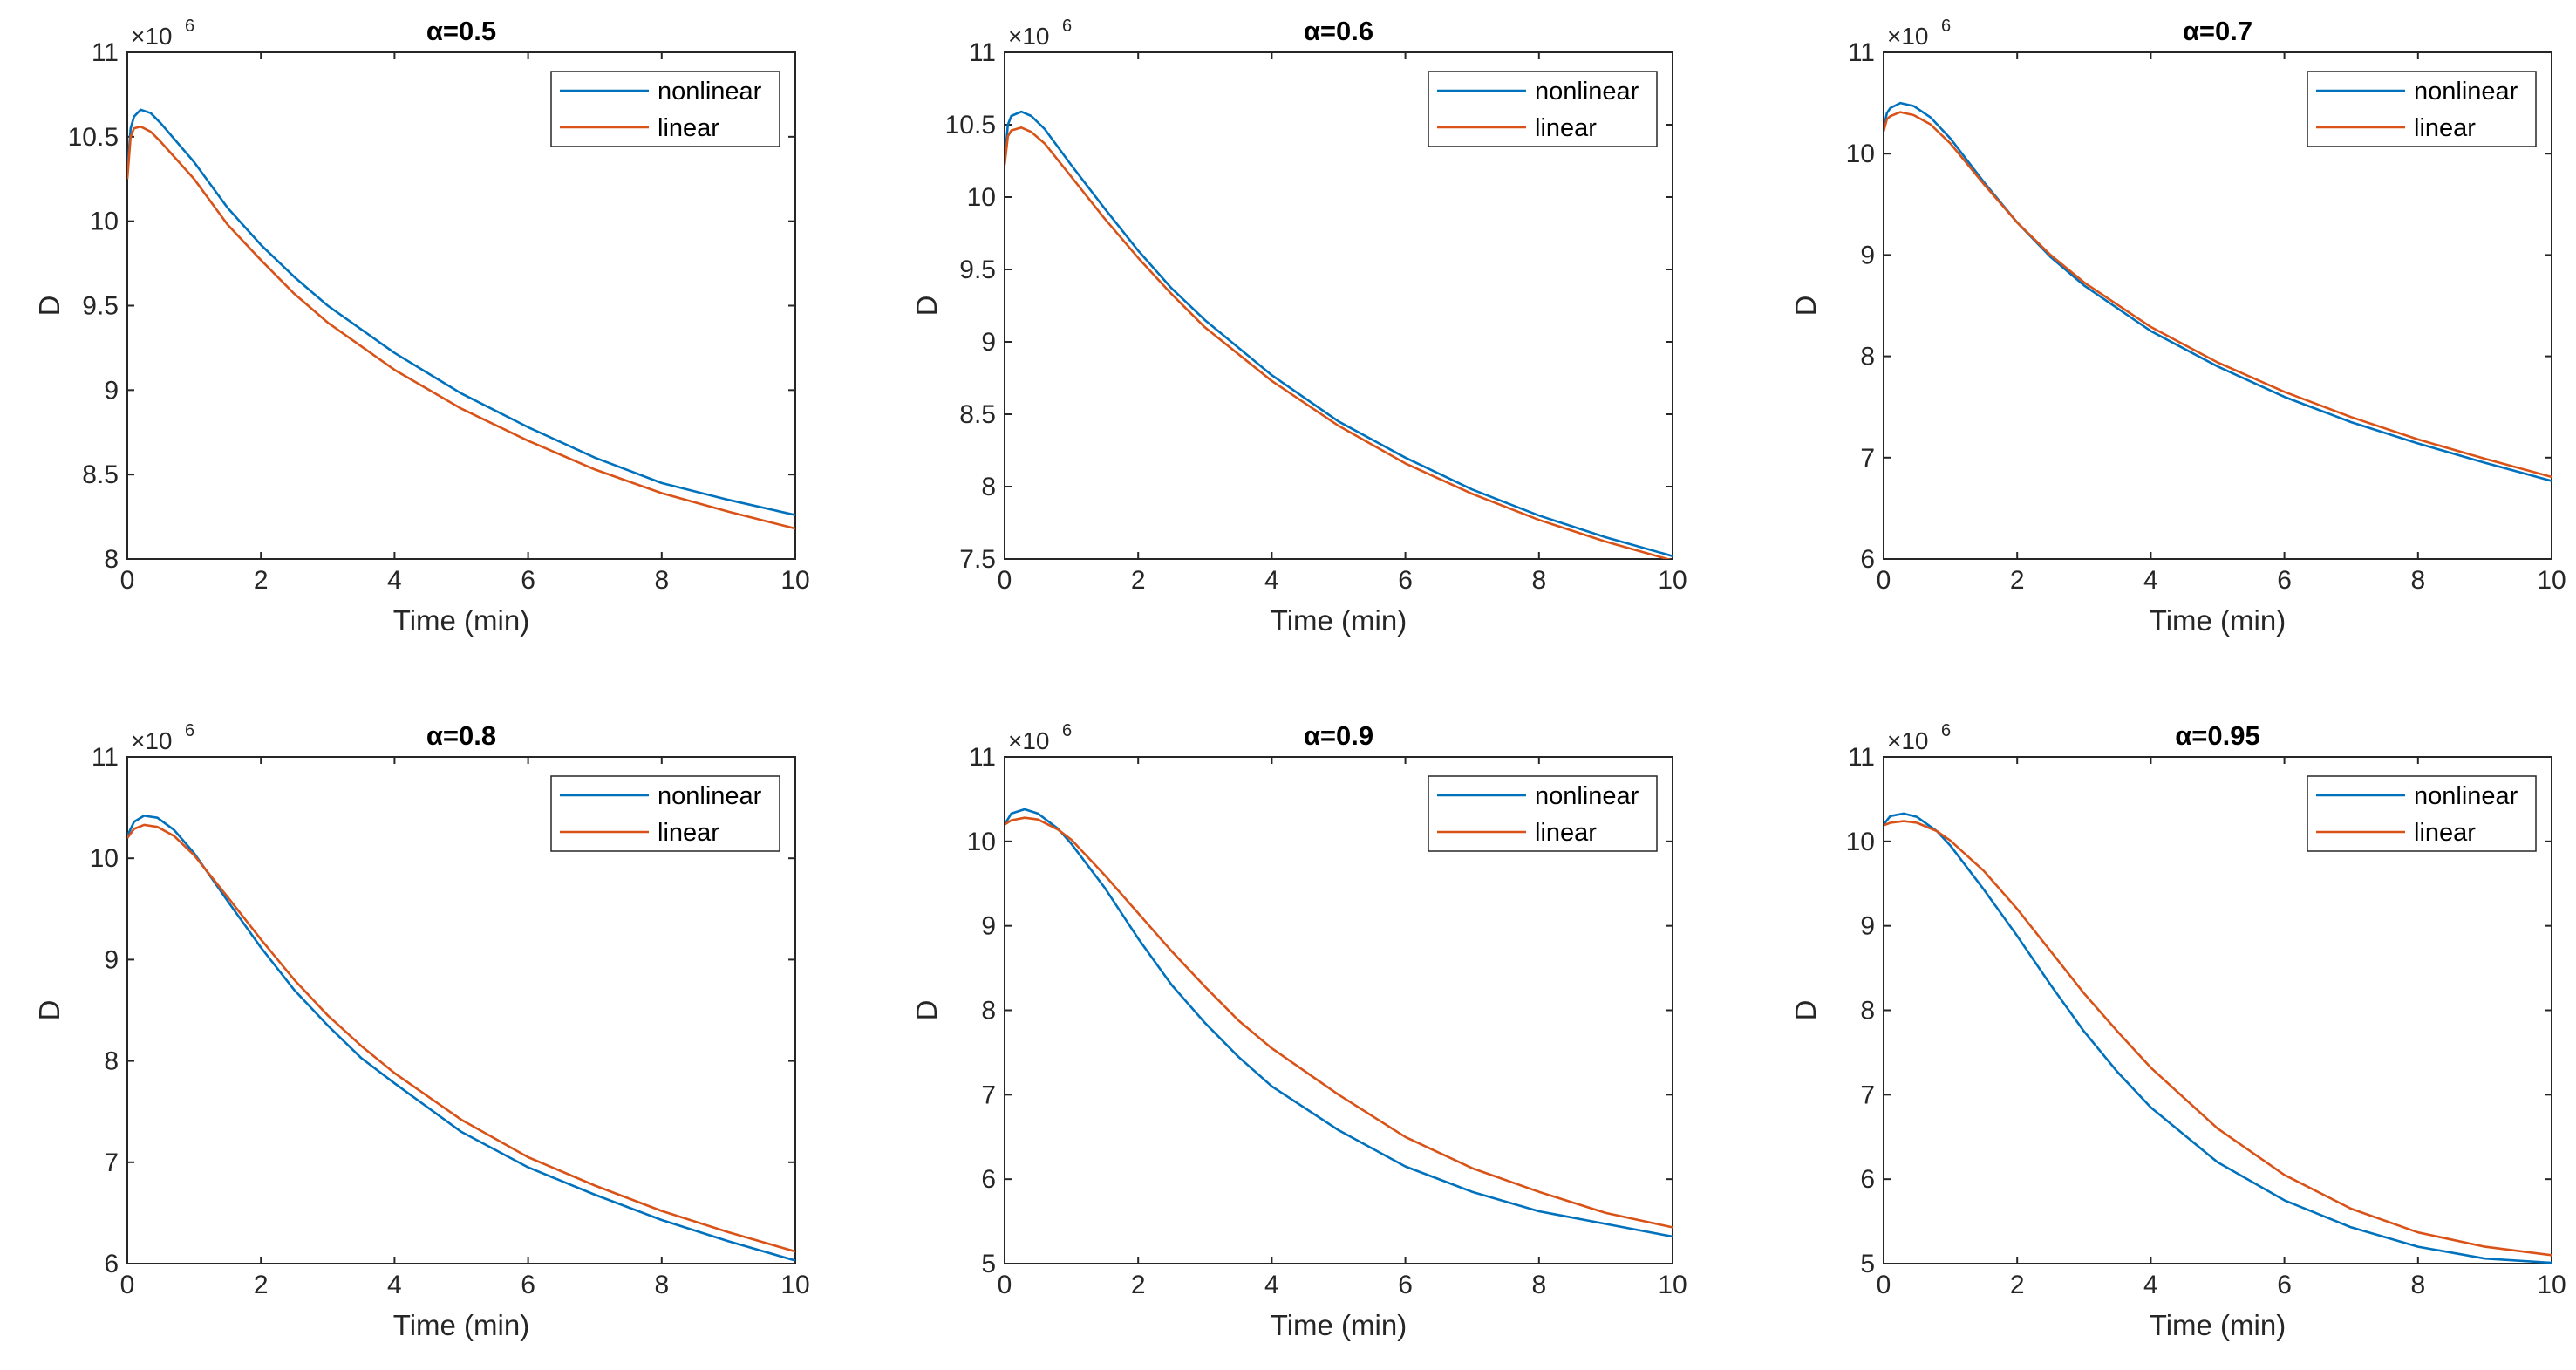 The height and width of the screenshot is (1370, 2576). What do you see at coordinates (461, 735) in the screenshot?
I see `chart-title: α=0.8` at bounding box center [461, 735].